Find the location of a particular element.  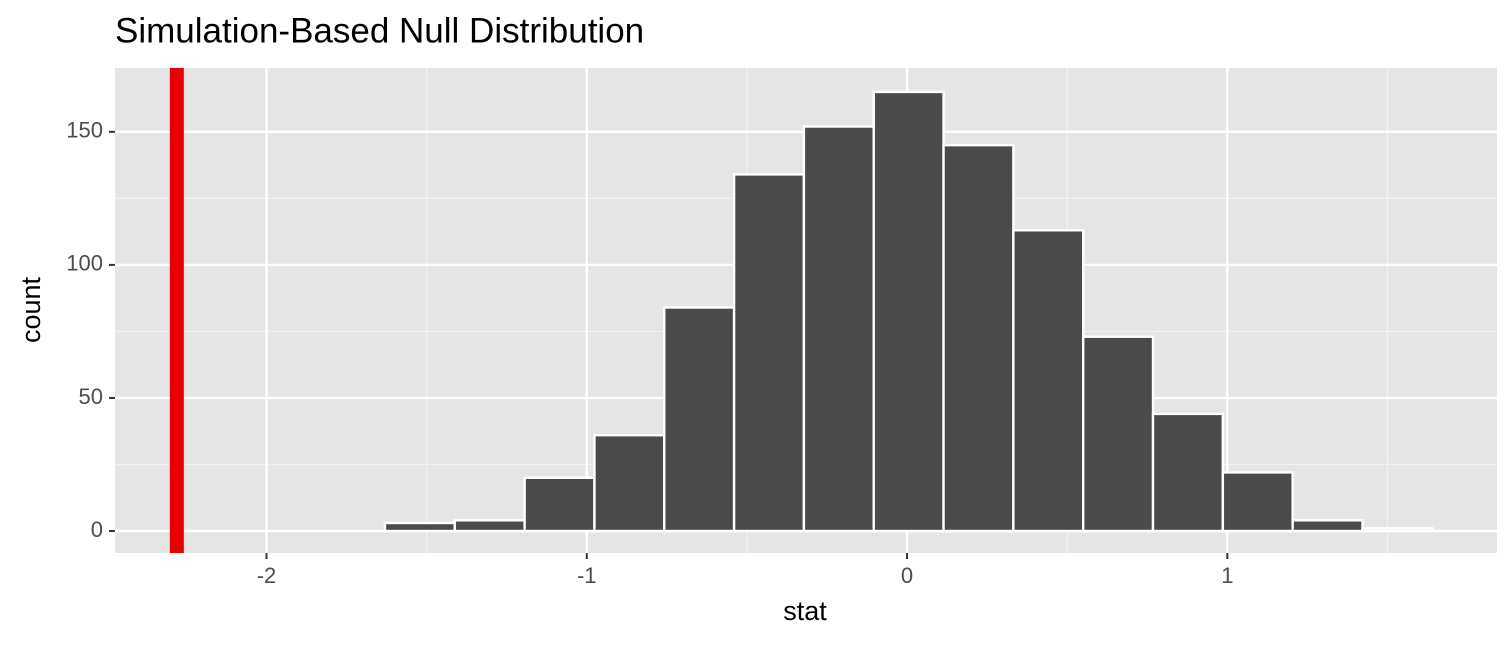

x-tick-label: -2 is located at coordinates (267, 575).